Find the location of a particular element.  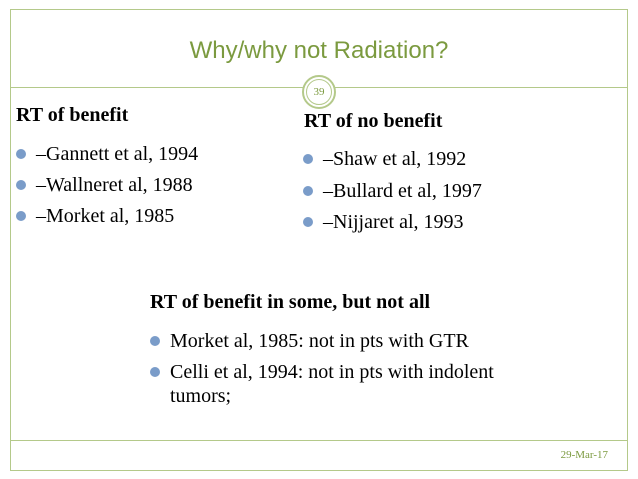

list-item-text: –Bullard et al, 1997 is located at coordinates (402, 190).